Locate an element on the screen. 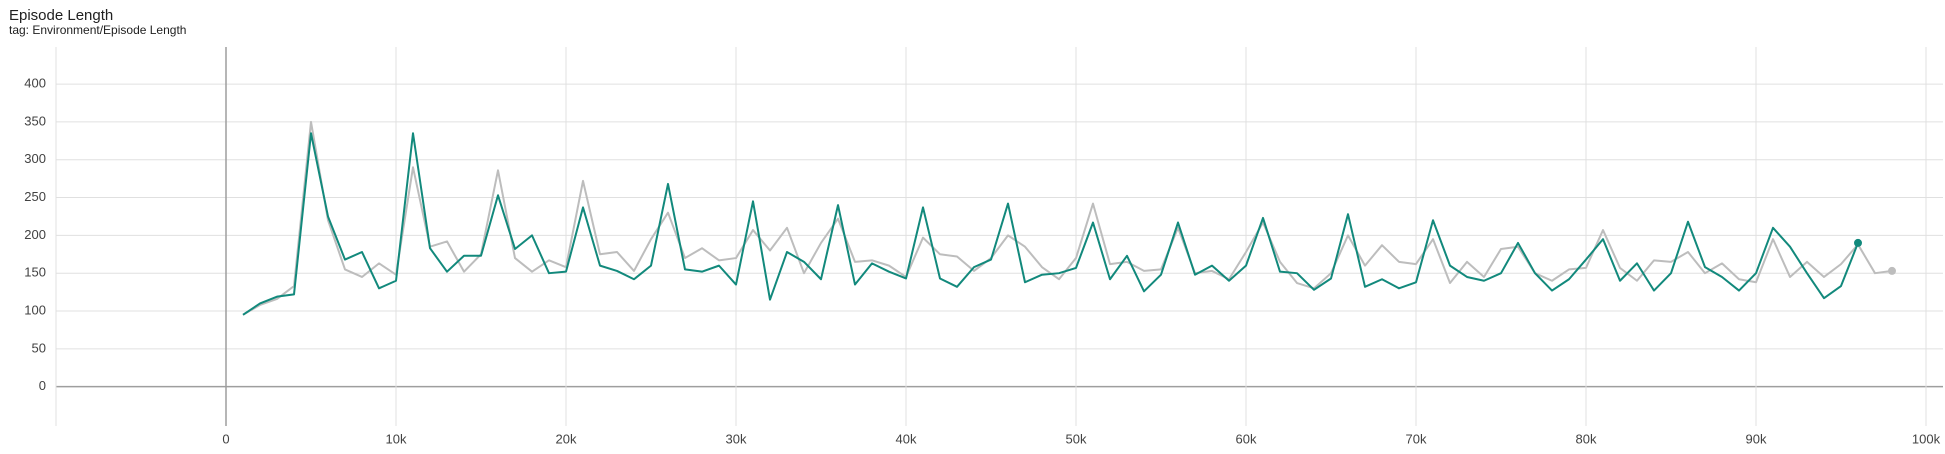 The height and width of the screenshot is (454, 1945). x-tick-label: 70k is located at coordinates (1416, 438).